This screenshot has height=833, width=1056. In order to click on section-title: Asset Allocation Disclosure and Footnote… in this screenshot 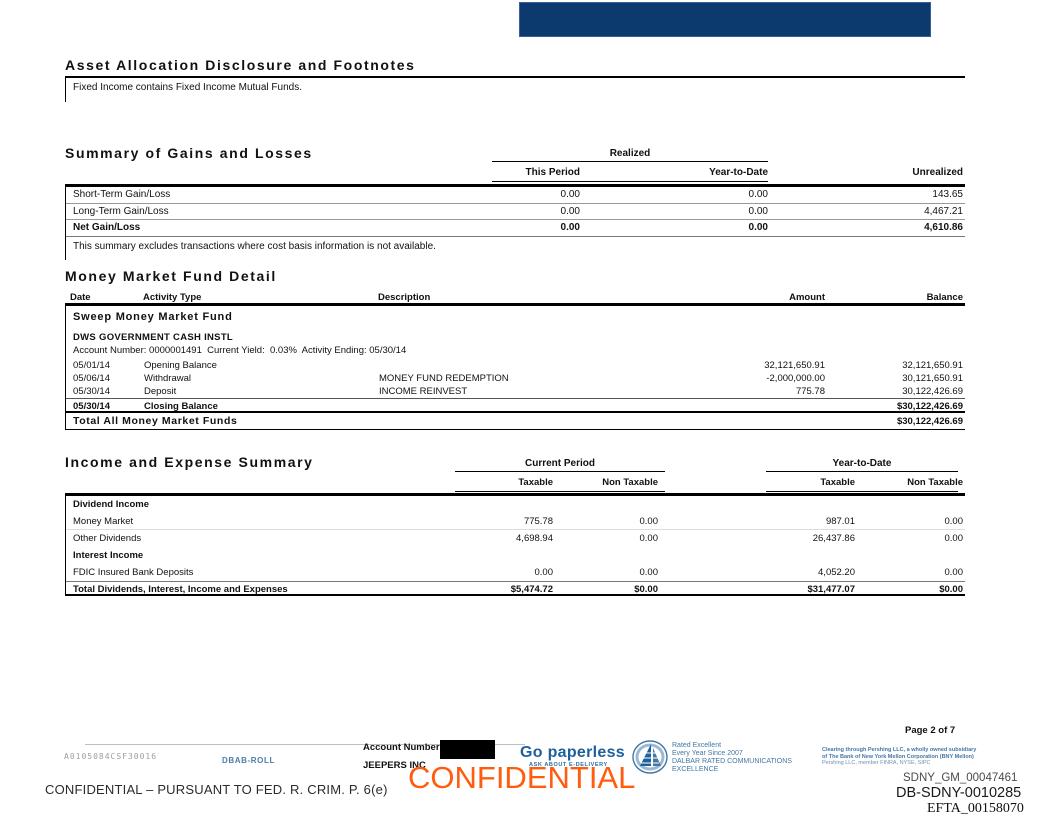, I will do `click(515, 67)`.